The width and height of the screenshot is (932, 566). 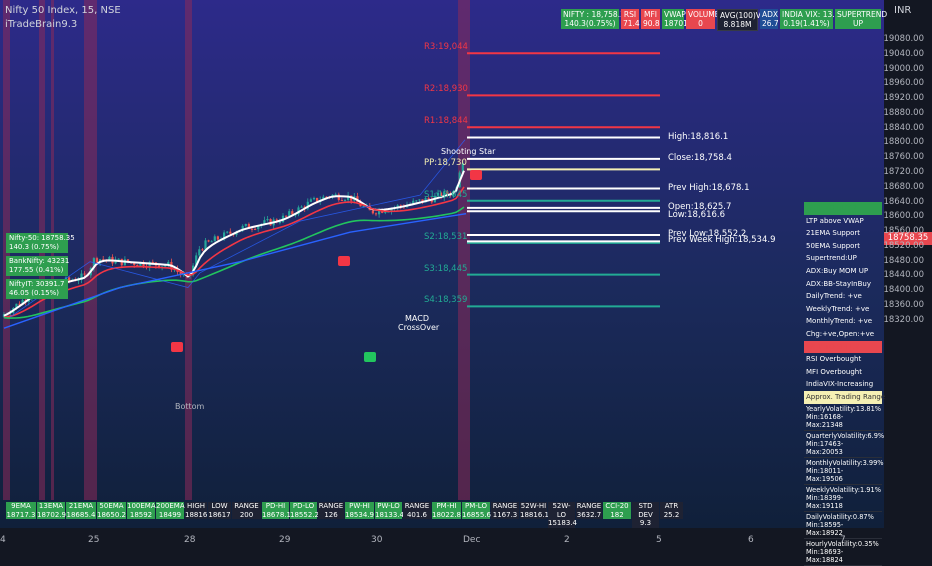 I want to click on stat-value: 18552.2, so click(x=304, y=514).